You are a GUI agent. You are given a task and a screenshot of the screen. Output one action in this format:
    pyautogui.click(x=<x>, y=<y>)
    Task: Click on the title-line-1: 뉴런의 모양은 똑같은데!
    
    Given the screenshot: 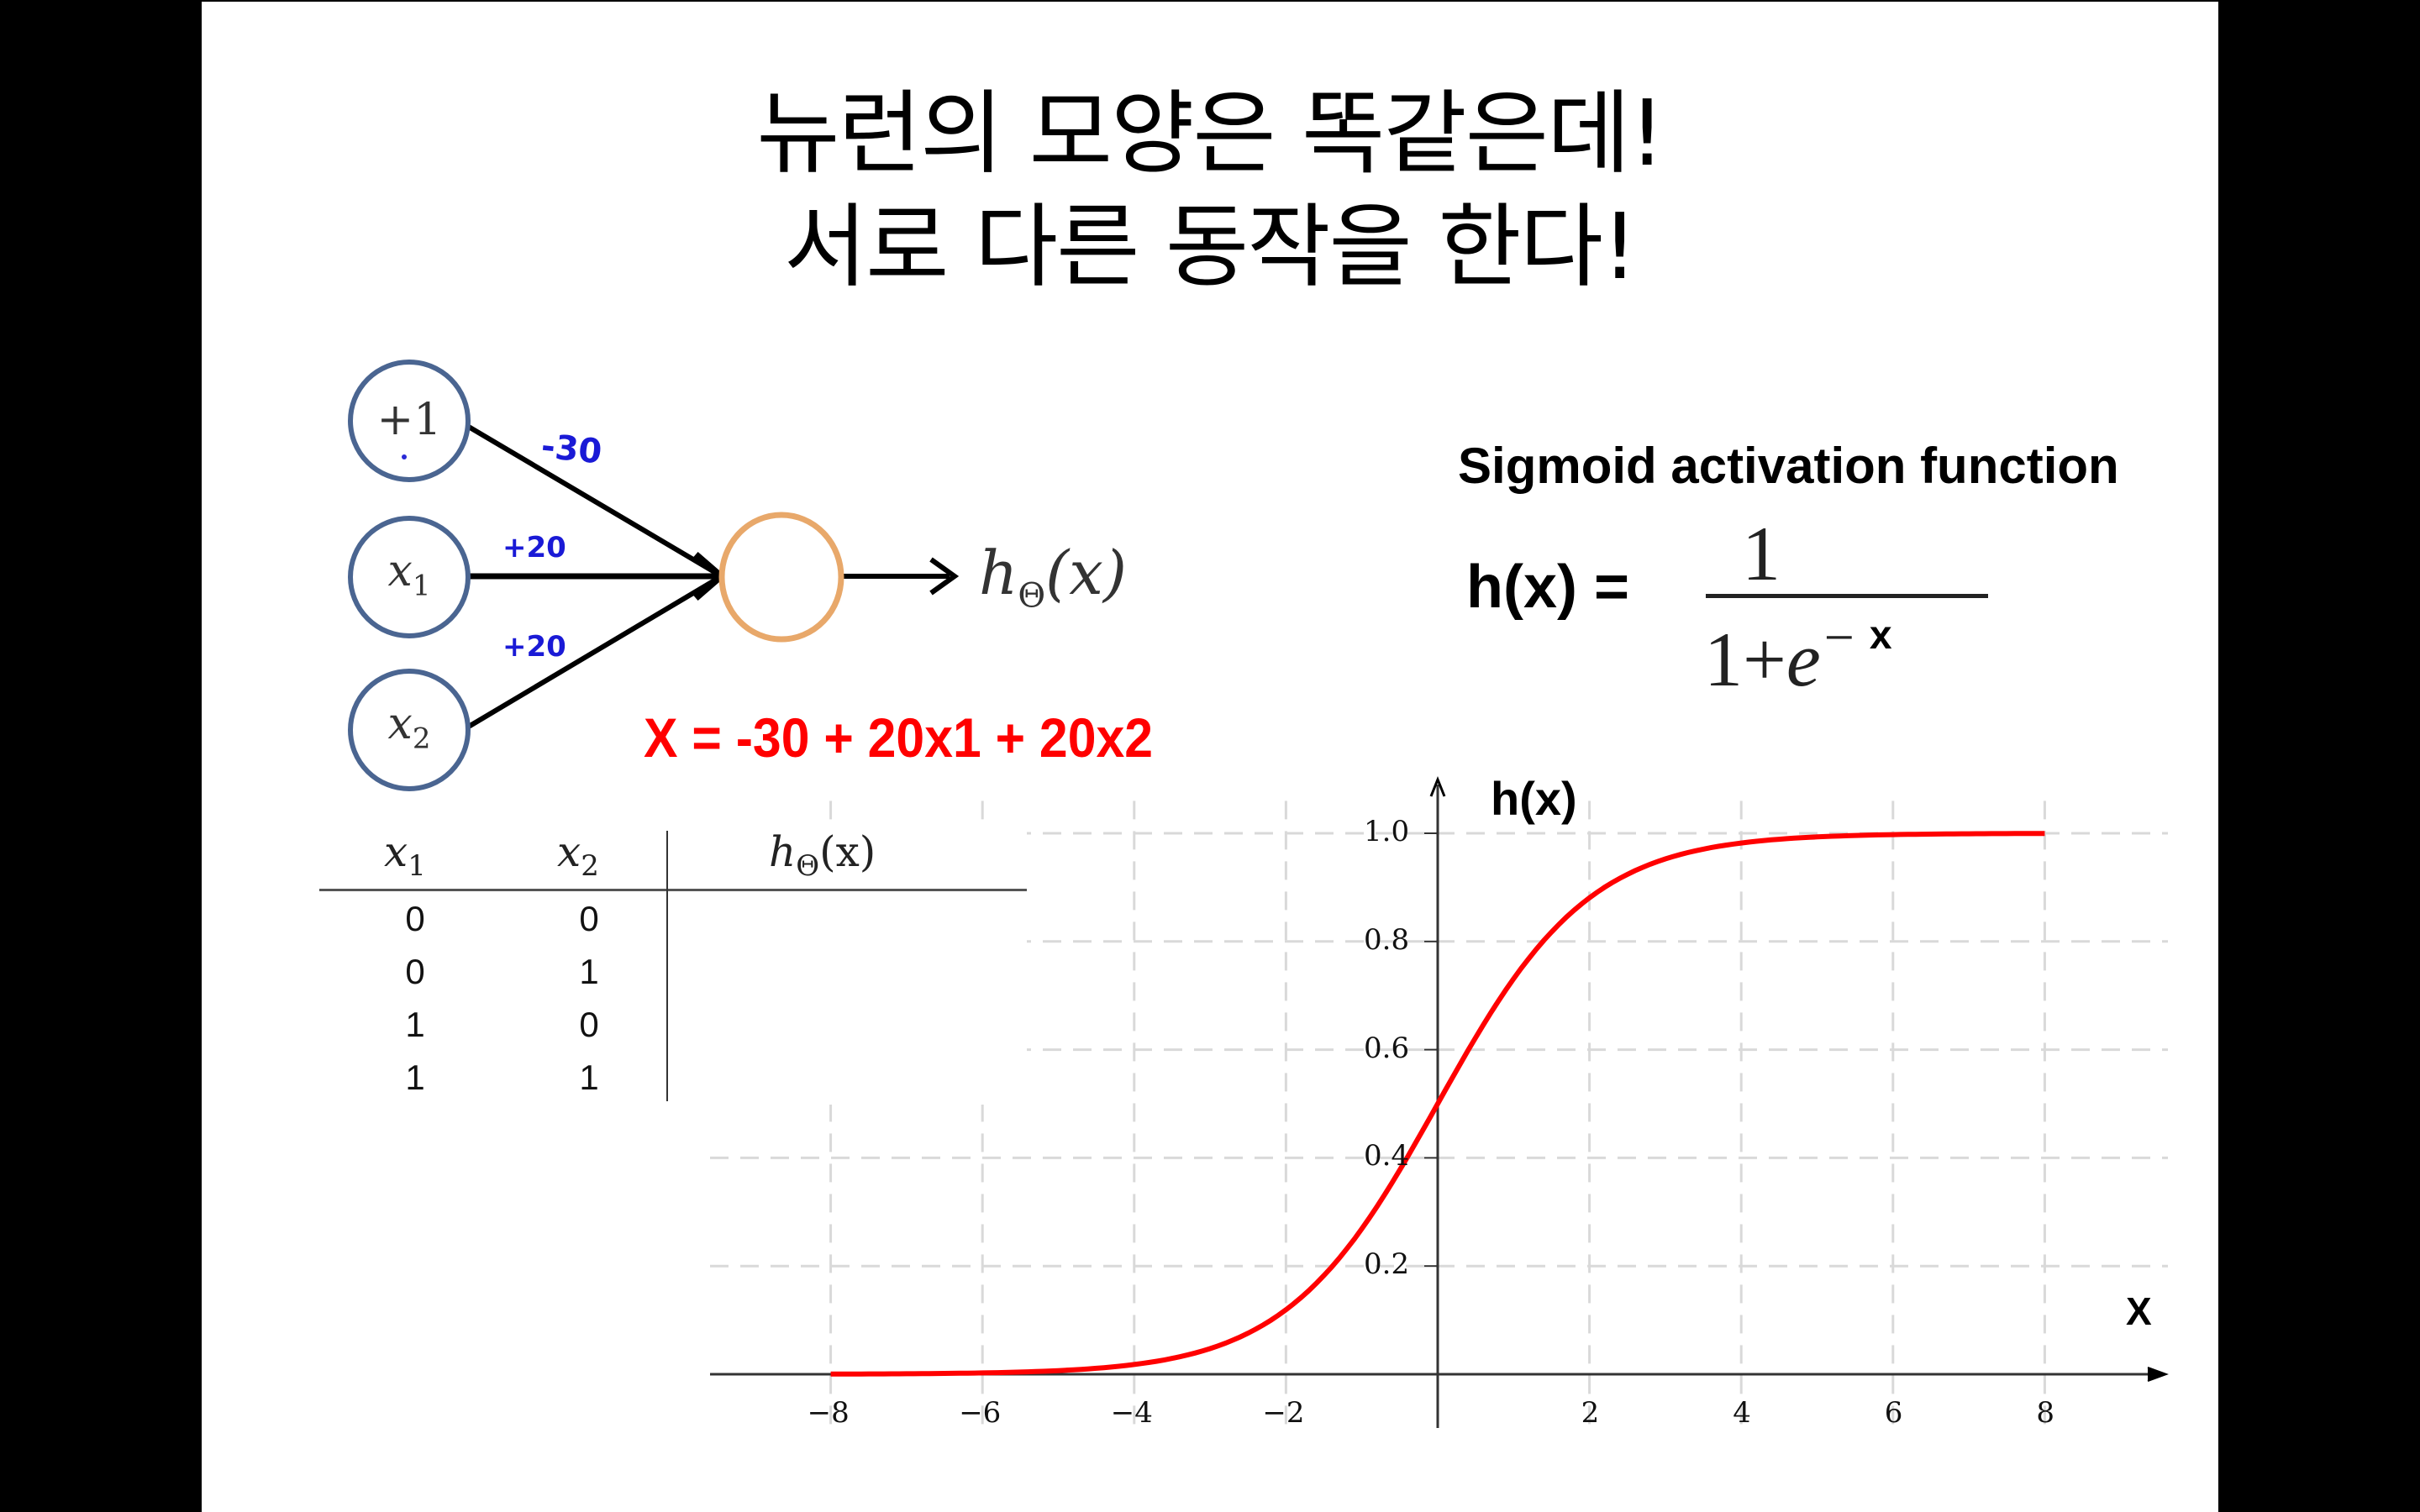 What is the action you would take?
    pyautogui.click(x=1210, y=133)
    